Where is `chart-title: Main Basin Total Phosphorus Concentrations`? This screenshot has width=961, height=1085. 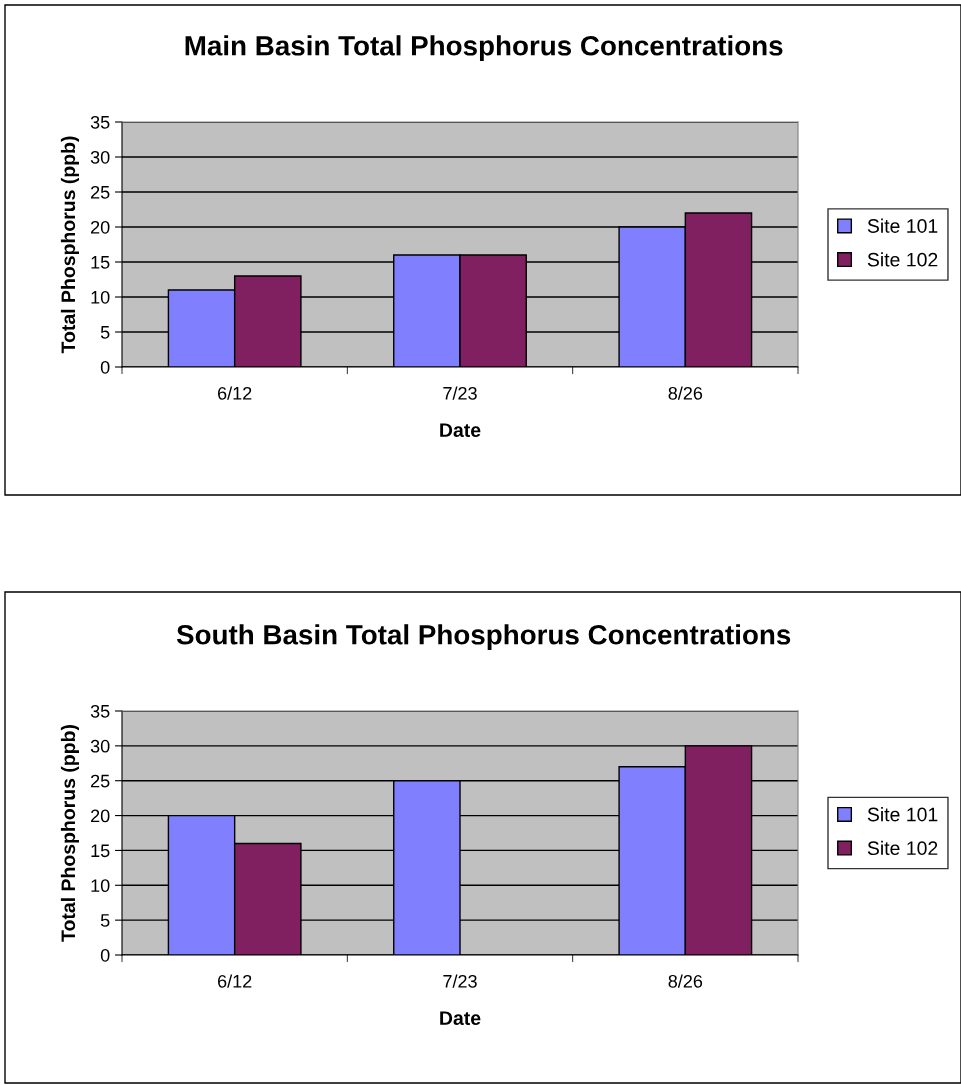 chart-title: Main Basin Total Phosphorus Concentrations is located at coordinates (484, 48).